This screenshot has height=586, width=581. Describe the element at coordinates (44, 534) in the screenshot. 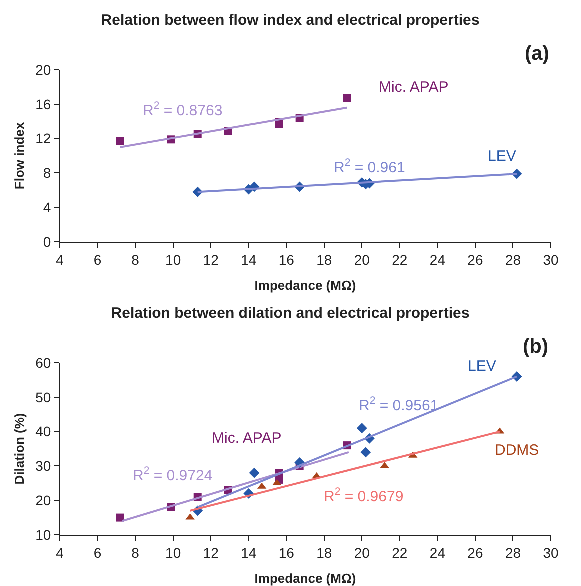

I see `y-tick-label: 10` at that location.